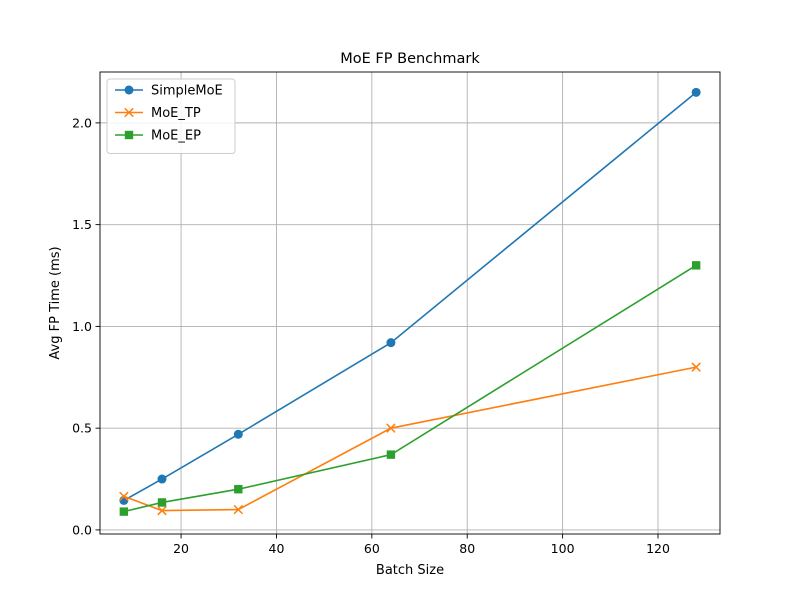 The image size is (800, 600). What do you see at coordinates (277, 548) in the screenshot?
I see `x-tick-label-1: 40` at bounding box center [277, 548].